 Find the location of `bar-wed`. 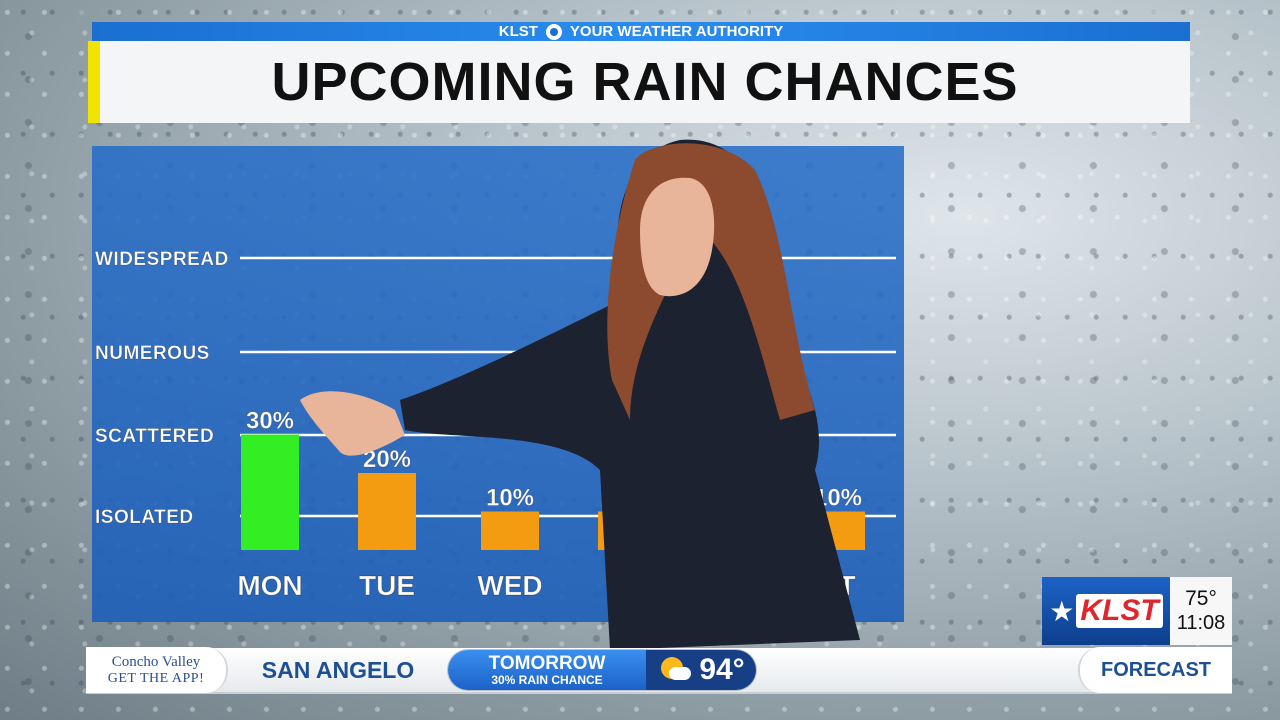

bar-wed is located at coordinates (510, 530).